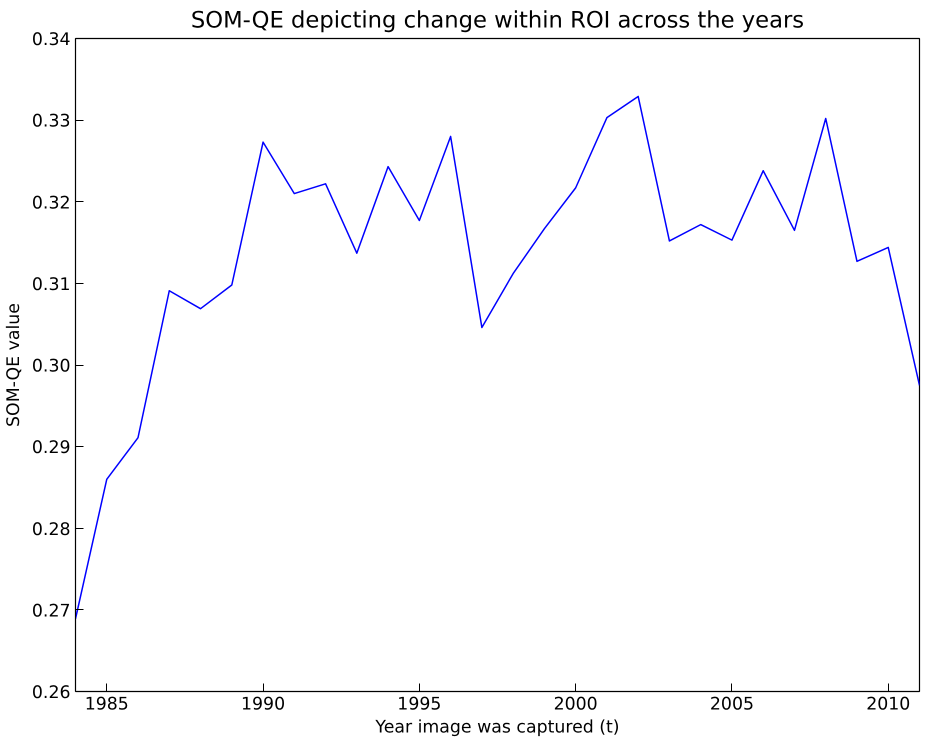  Describe the element at coordinates (51, 611) in the screenshot. I see `y-tick-label: 0.27` at that location.